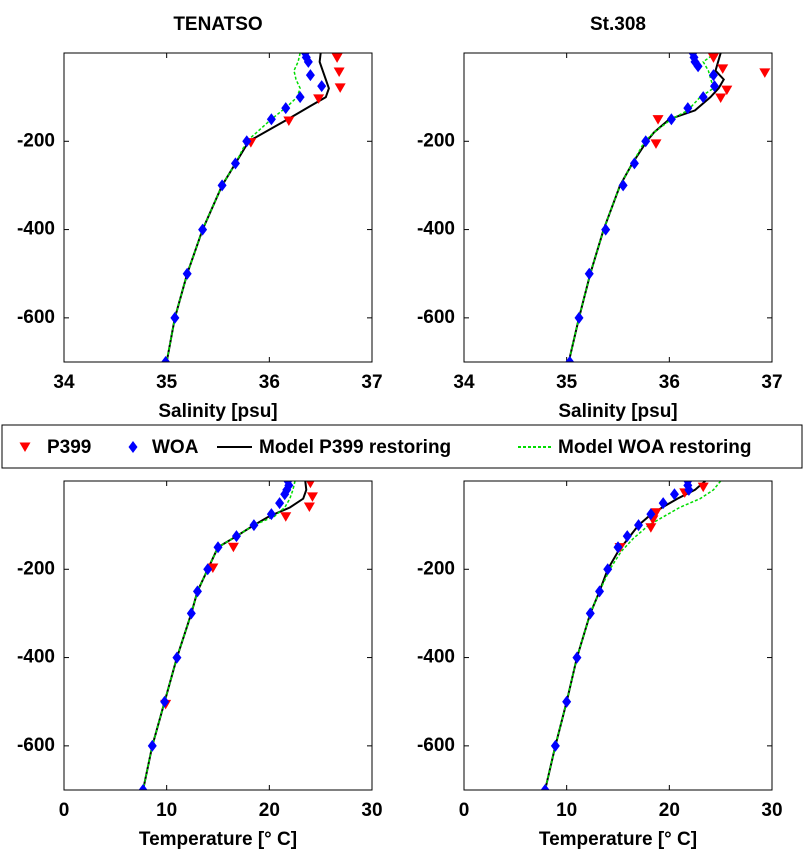 The image size is (804, 853). I want to click on legend-label: Model P399 restoring, so click(355, 447).